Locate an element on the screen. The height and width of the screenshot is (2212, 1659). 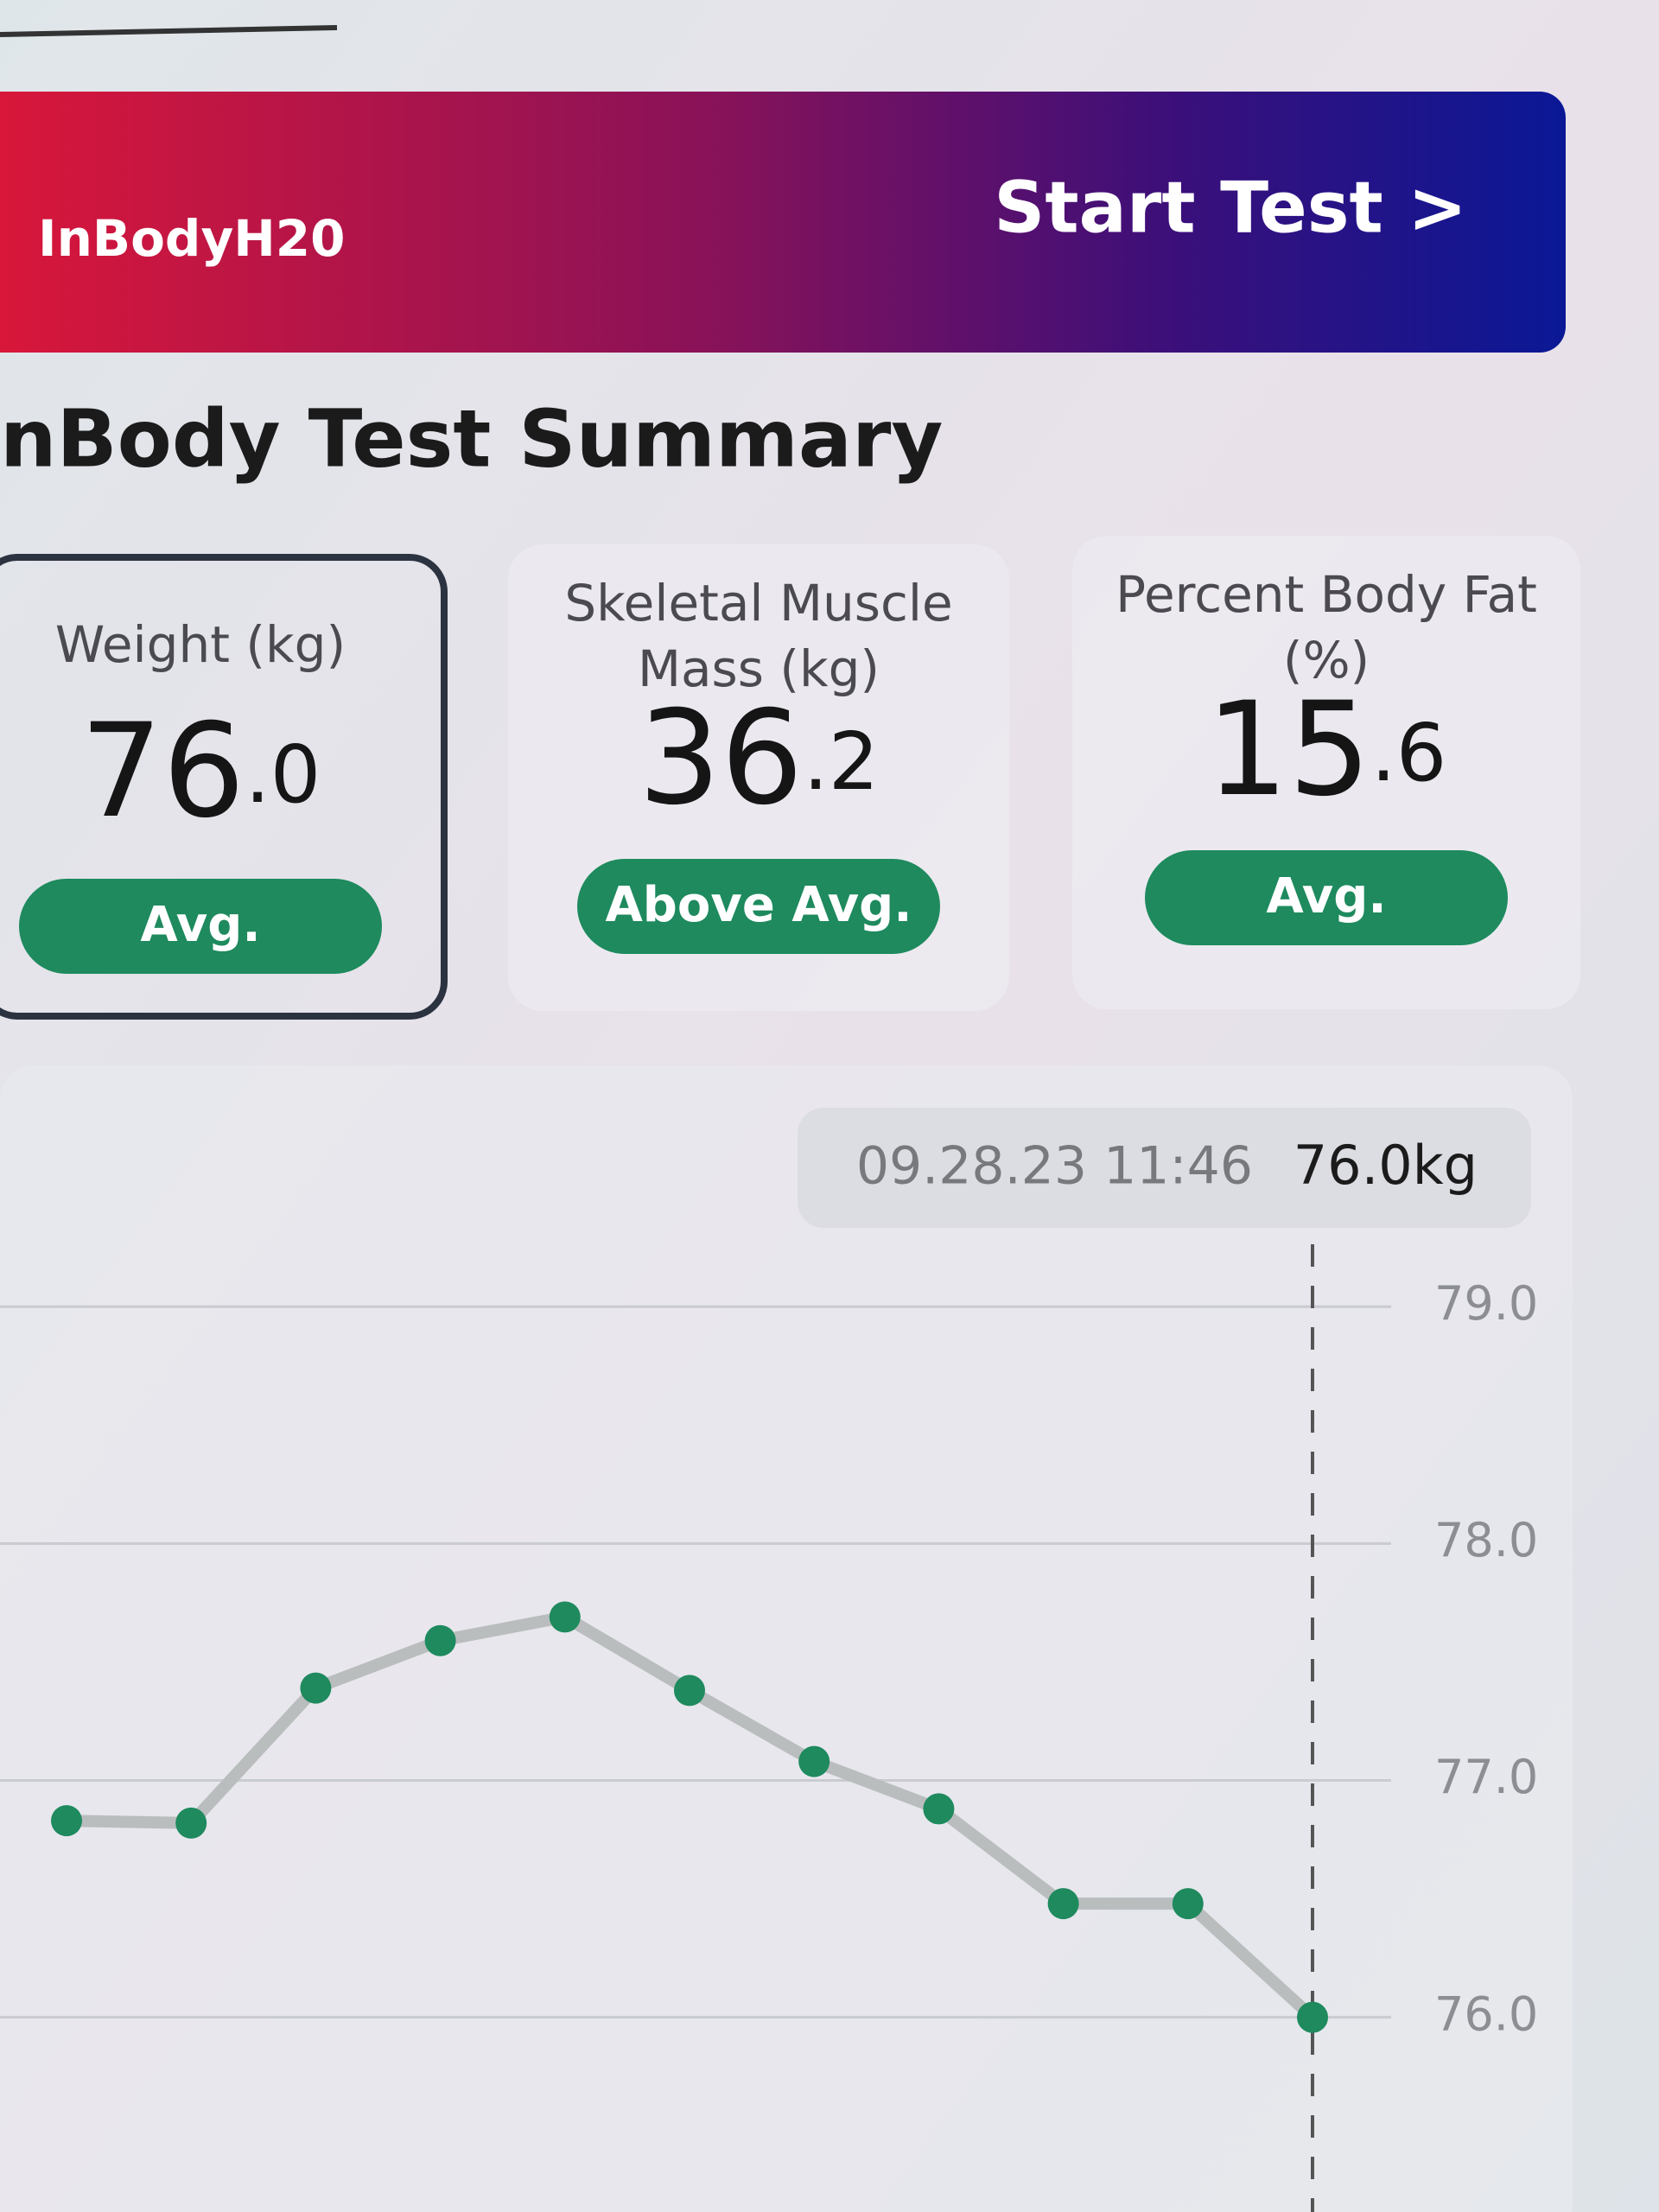
tooltip-value: 76.0kg is located at coordinates (1386, 1165).